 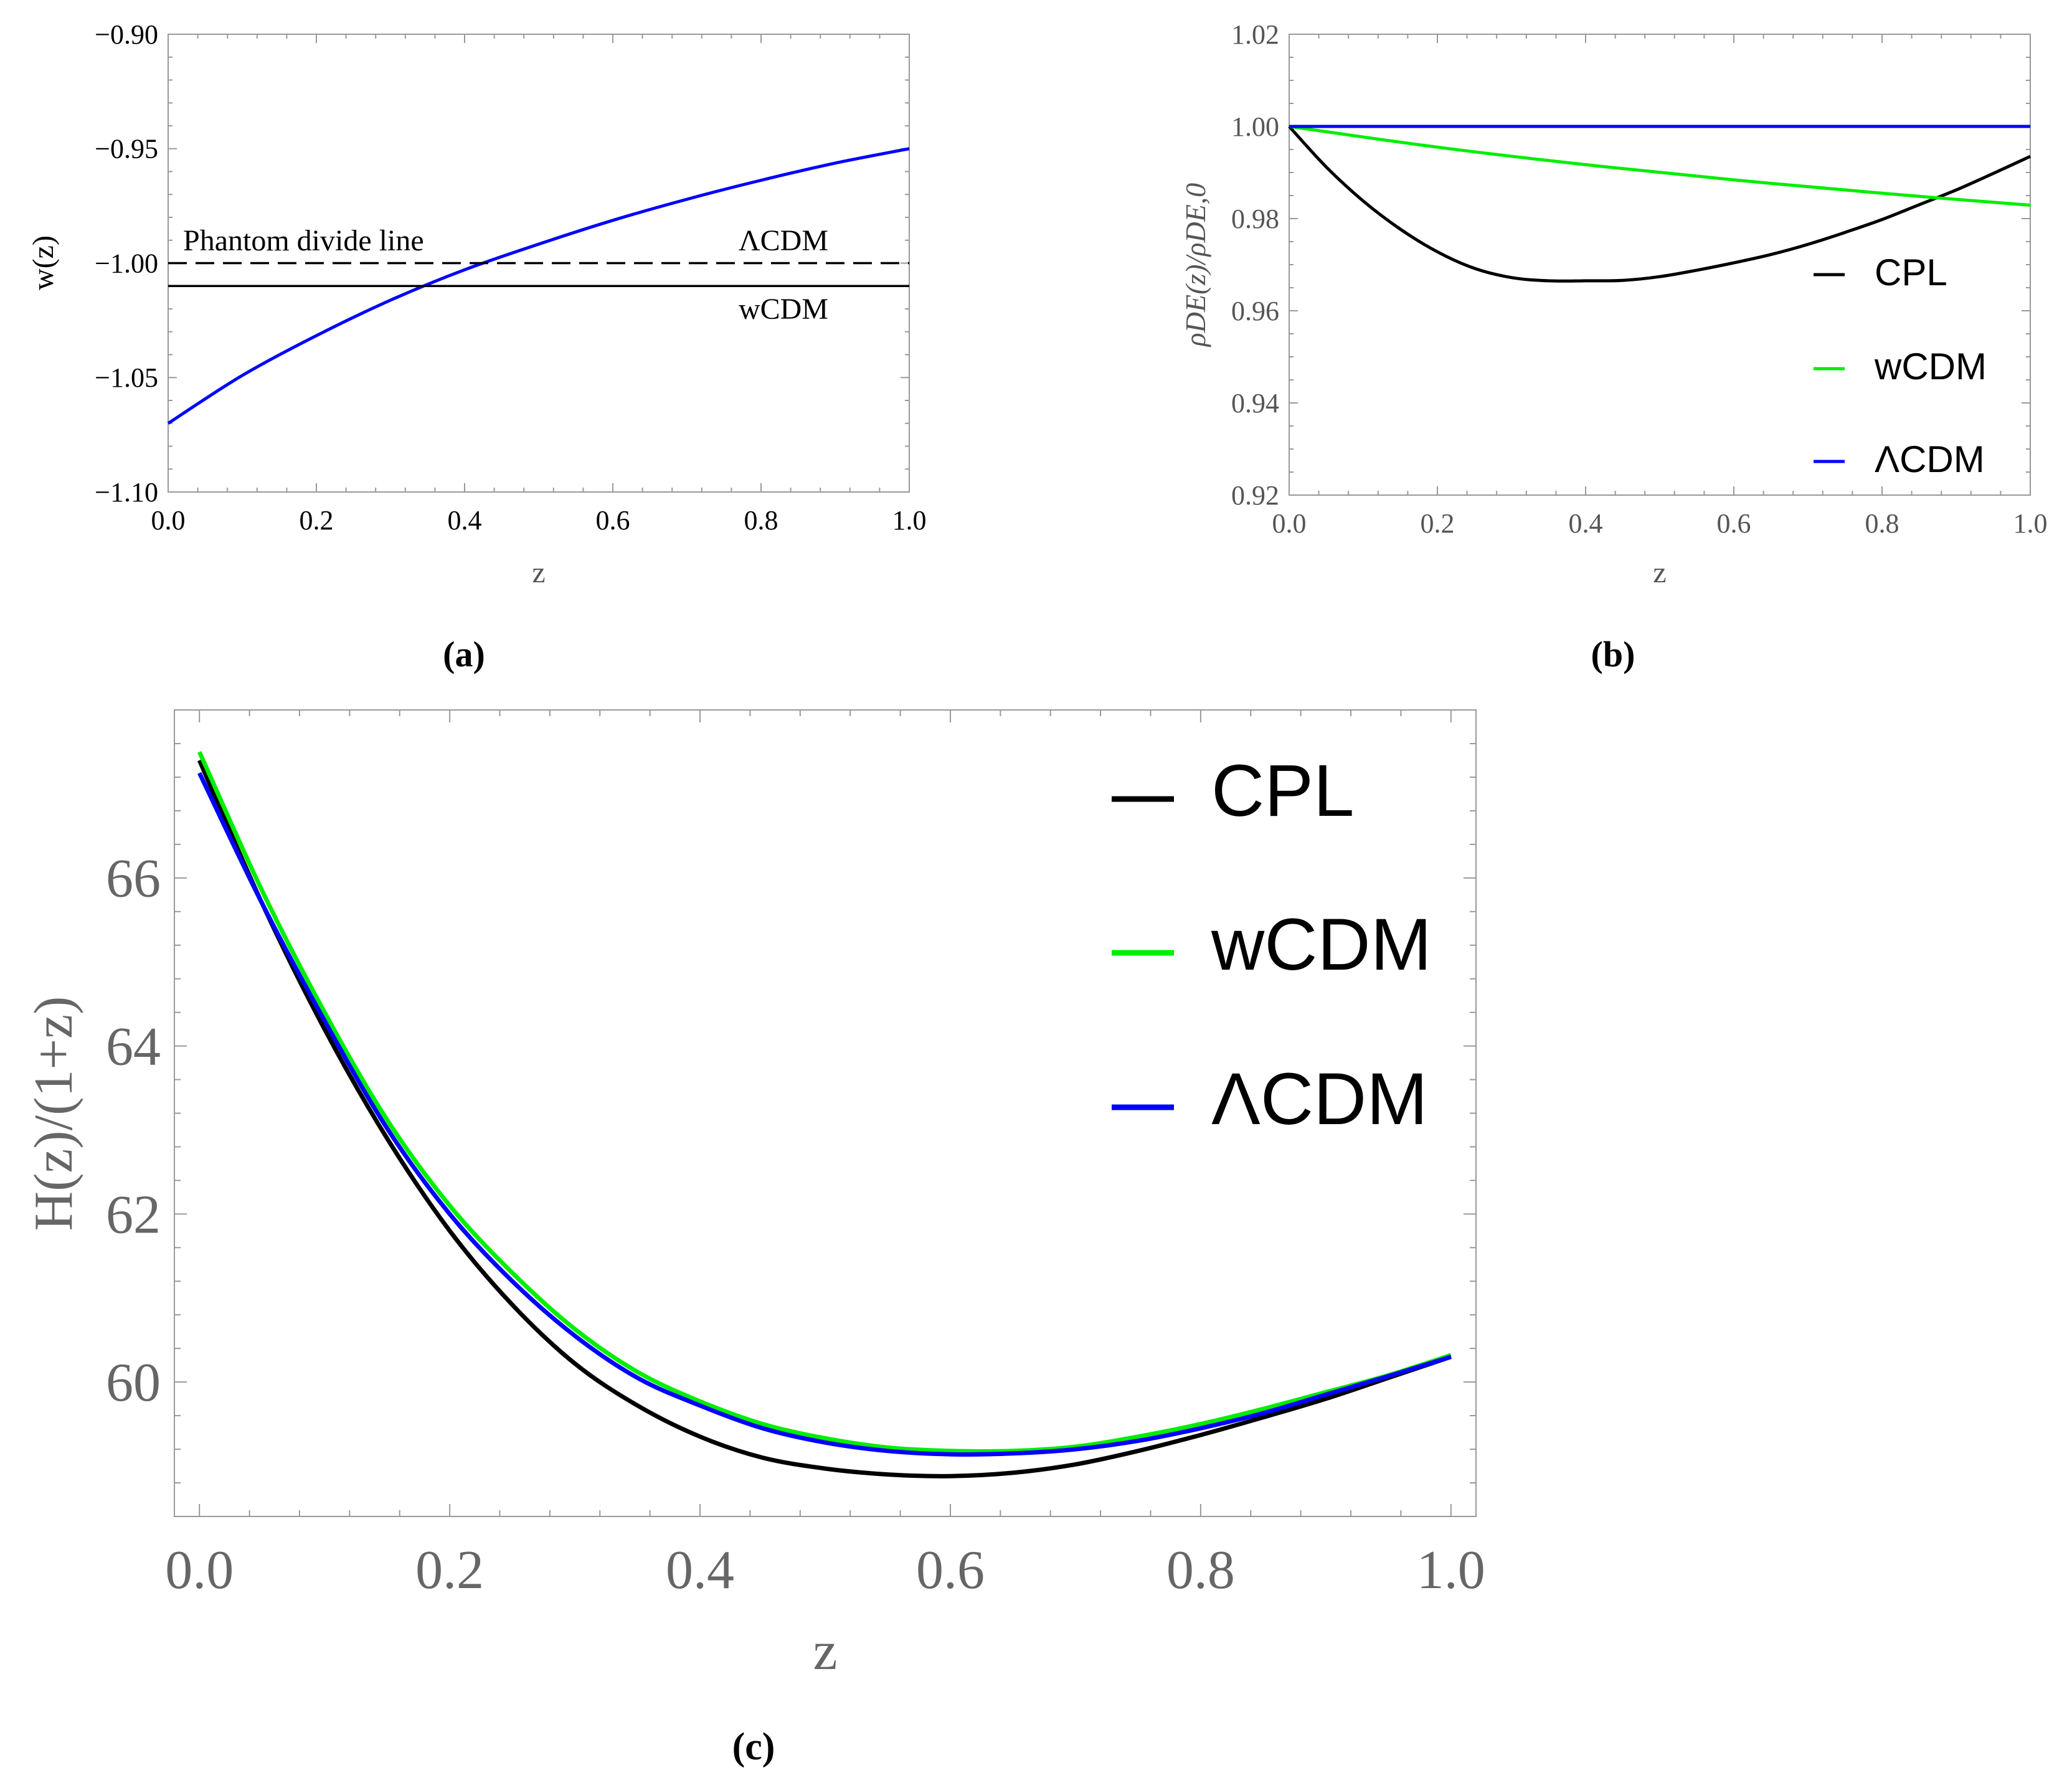 I want to click on panel-a-y-tick-label: −1.05, so click(x=127, y=377).